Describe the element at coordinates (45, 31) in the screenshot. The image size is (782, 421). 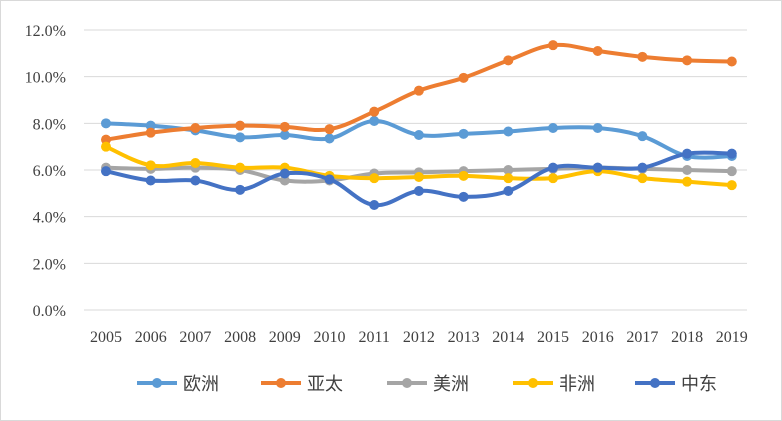
I see `y-tick-label: 12.0%` at that location.